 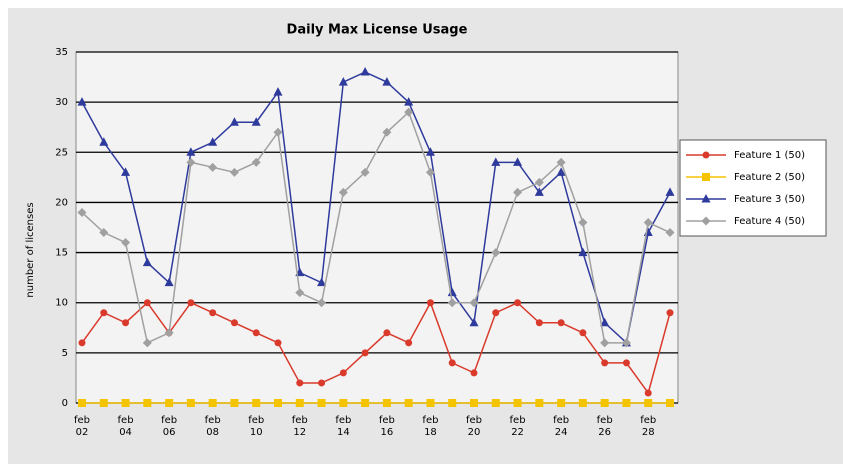 What do you see at coordinates (343, 426) in the screenshot?
I see `x-tick-label: feb 14` at bounding box center [343, 426].